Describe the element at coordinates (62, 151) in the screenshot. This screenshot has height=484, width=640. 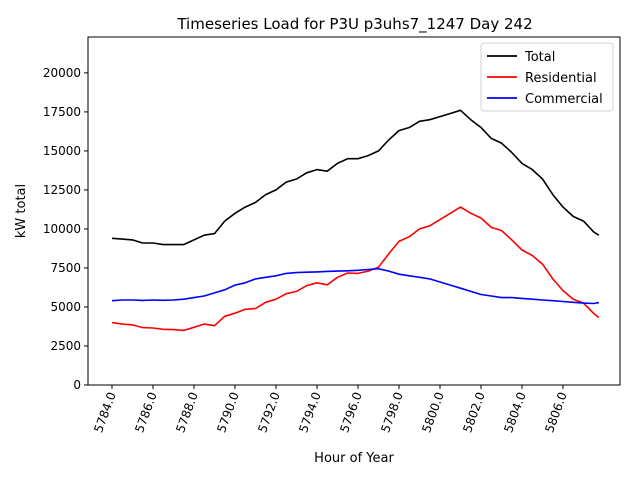
I see `y-tick-label: 15000` at that location.